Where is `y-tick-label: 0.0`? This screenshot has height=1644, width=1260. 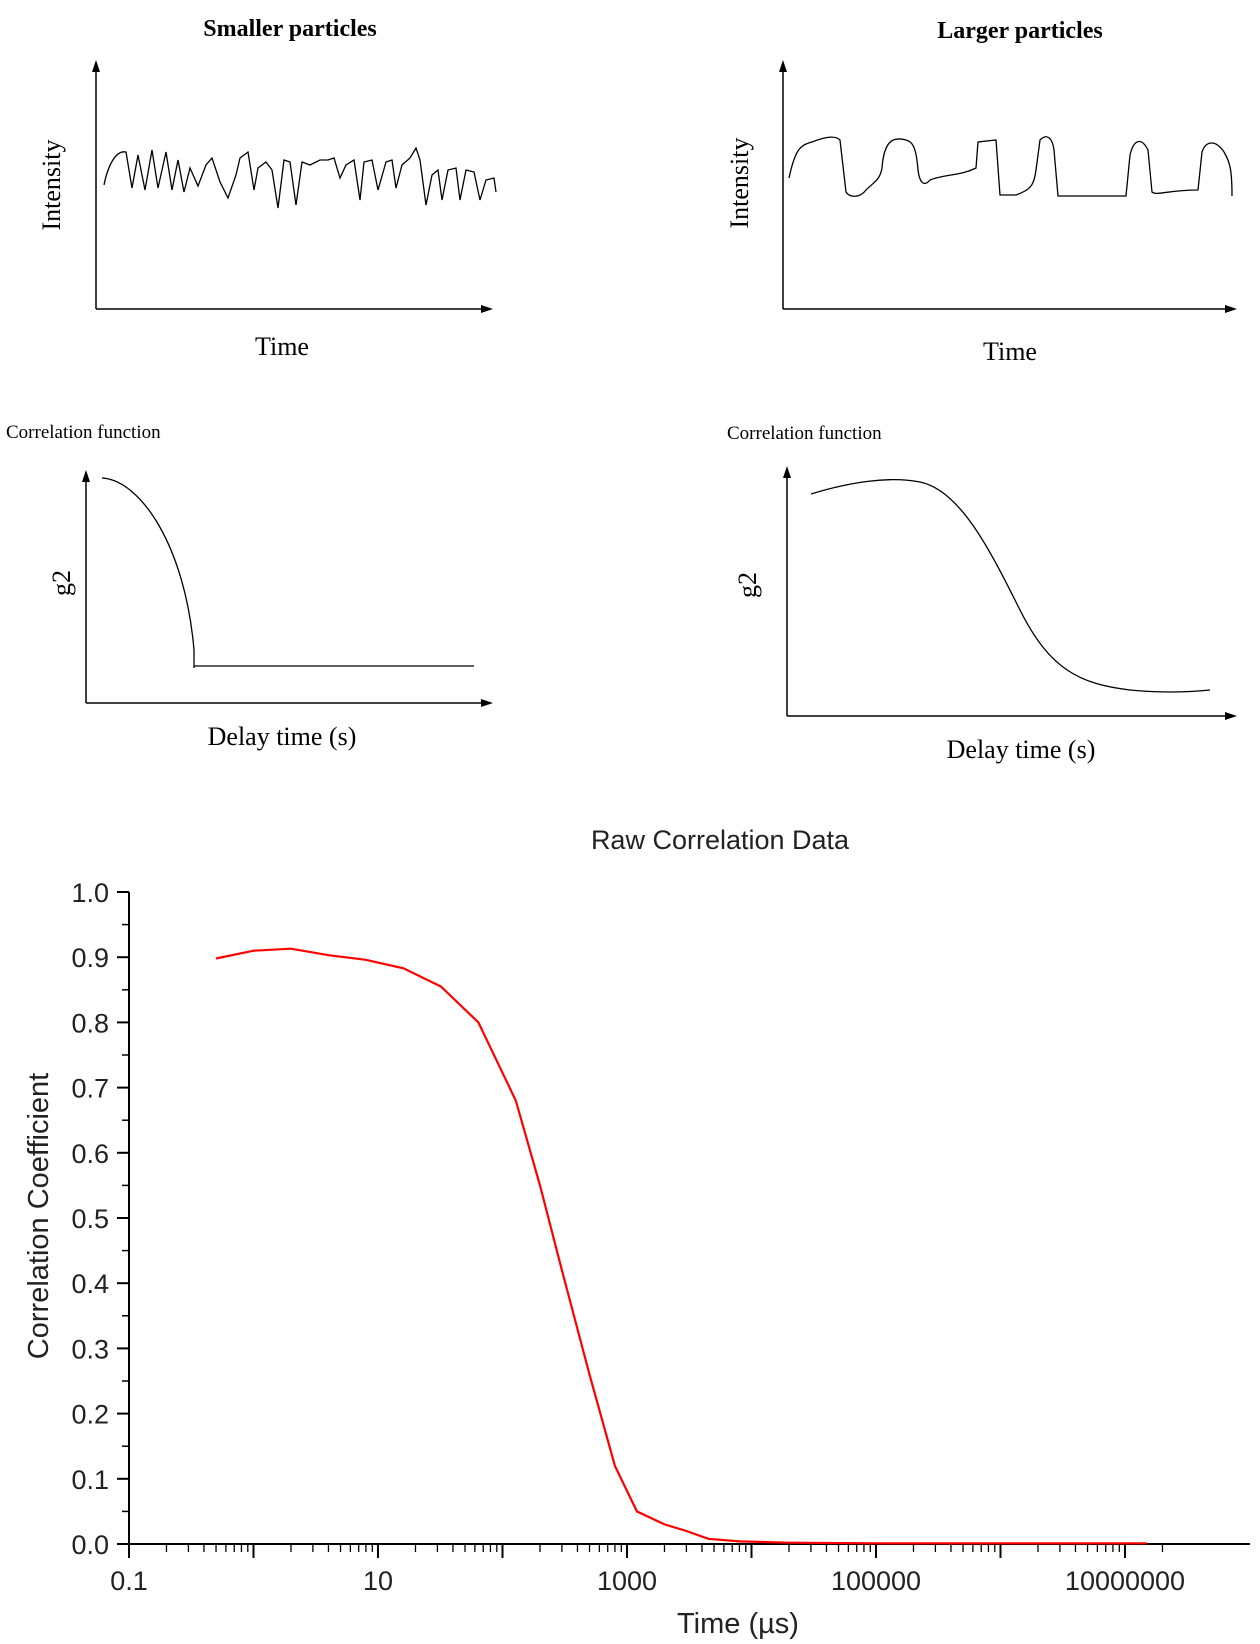
y-tick-label: 0.0 is located at coordinates (90, 1545).